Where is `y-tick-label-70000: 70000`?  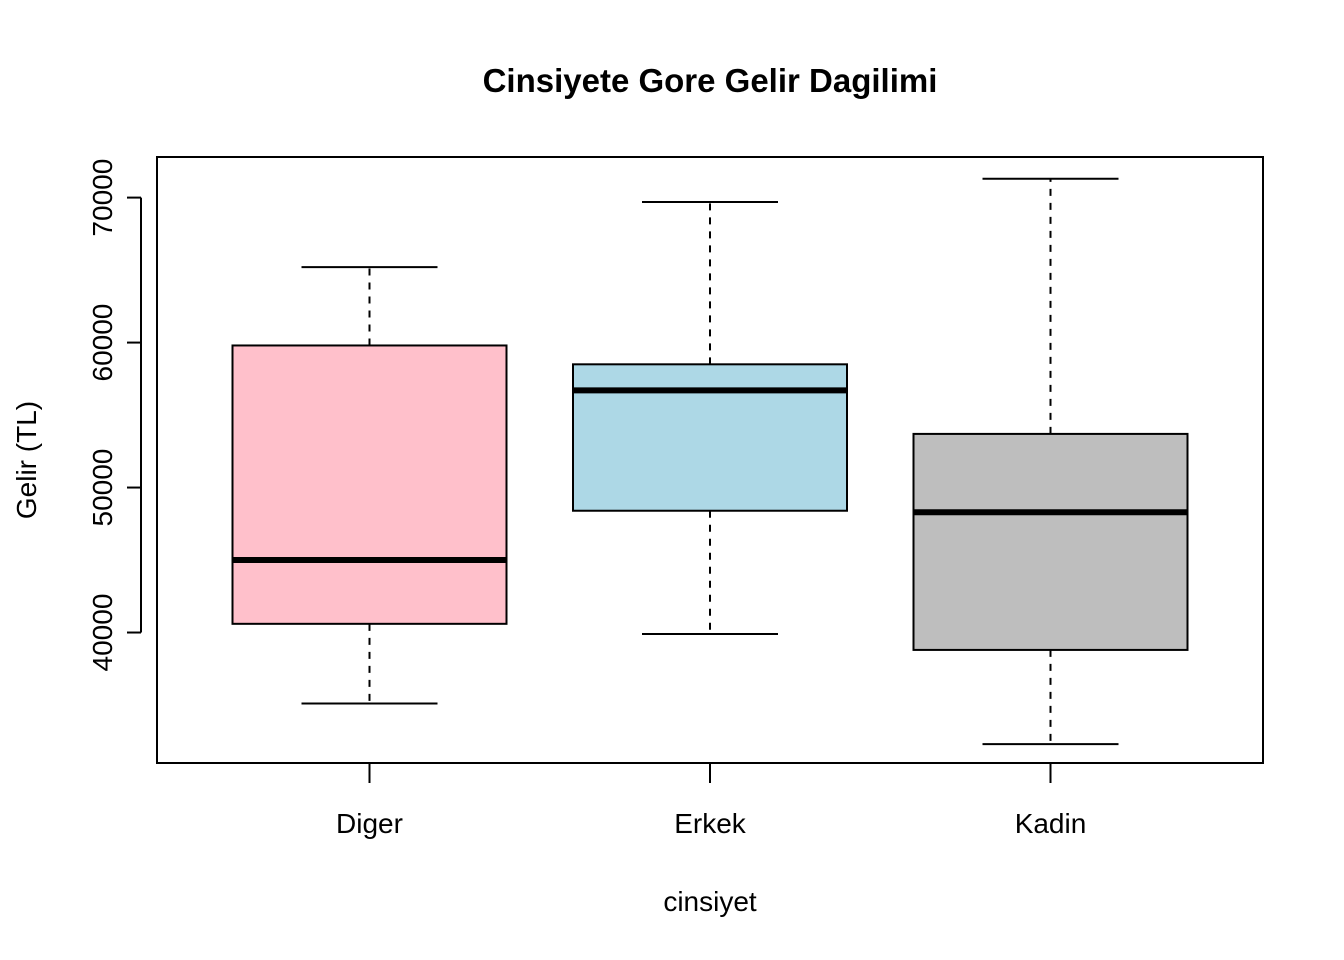 y-tick-label-70000: 70000 is located at coordinates (102, 198).